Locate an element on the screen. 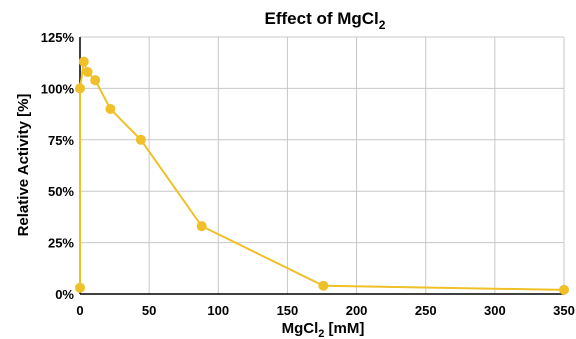  chart-title-subscript: 2 is located at coordinates (382, 25).